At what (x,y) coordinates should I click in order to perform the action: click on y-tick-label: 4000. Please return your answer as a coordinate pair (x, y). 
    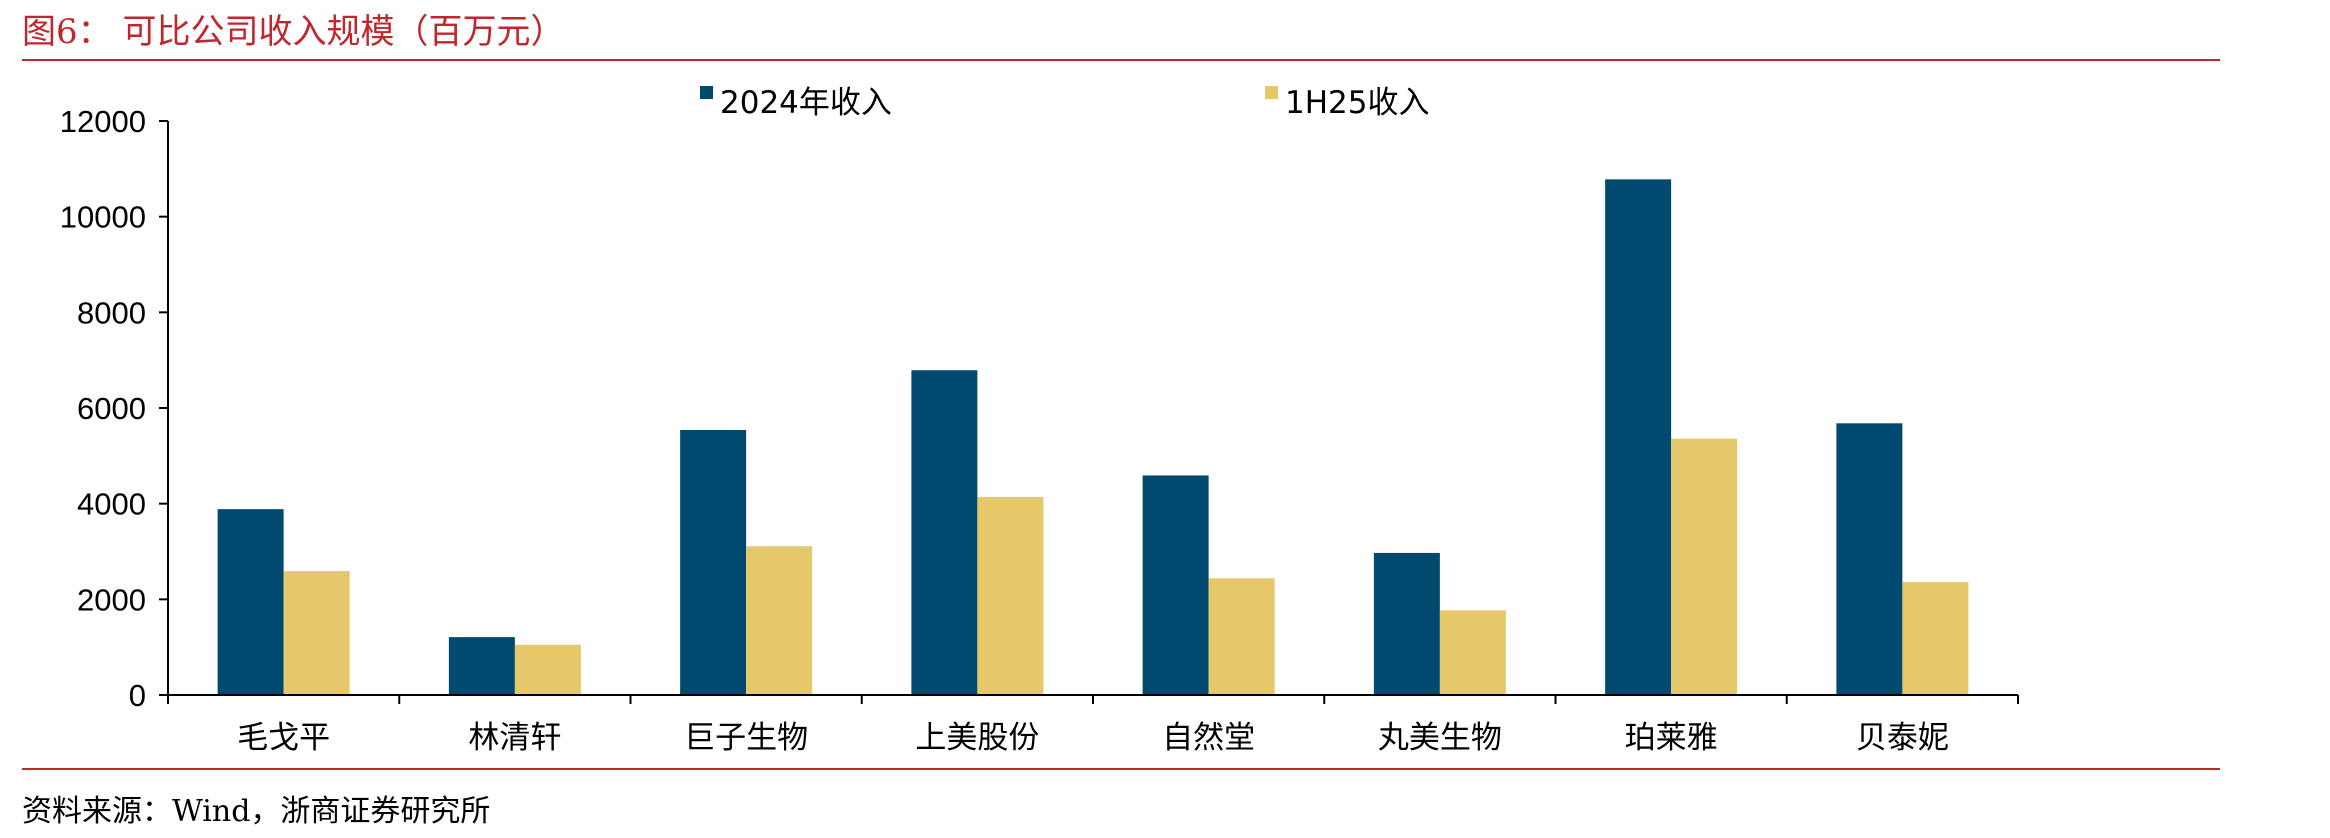
    Looking at the image, I should click on (111, 504).